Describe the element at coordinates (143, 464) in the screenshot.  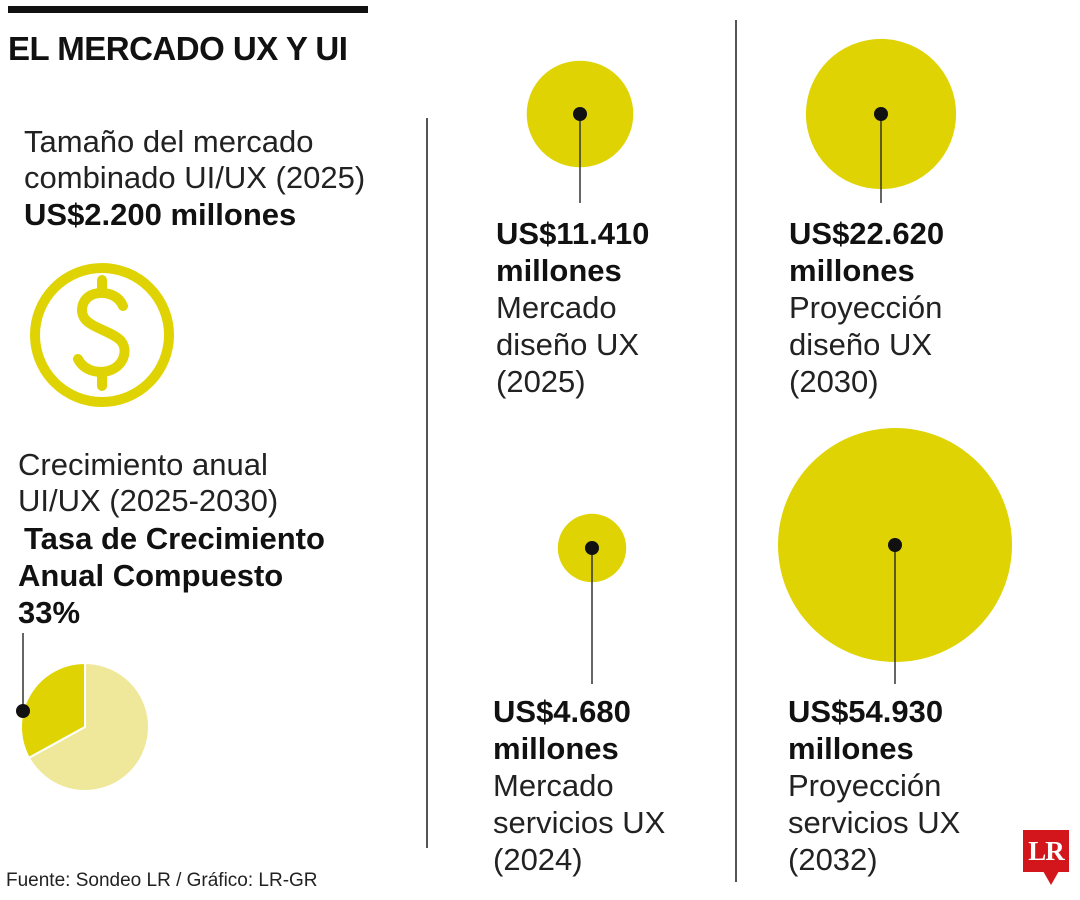
I see `growth-label-line1: Crecimiento anual` at that location.